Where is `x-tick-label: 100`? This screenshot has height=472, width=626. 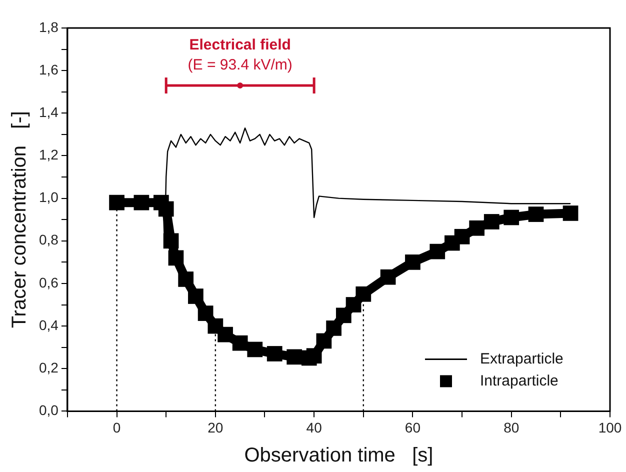
x-tick-label: 100 is located at coordinates (610, 427).